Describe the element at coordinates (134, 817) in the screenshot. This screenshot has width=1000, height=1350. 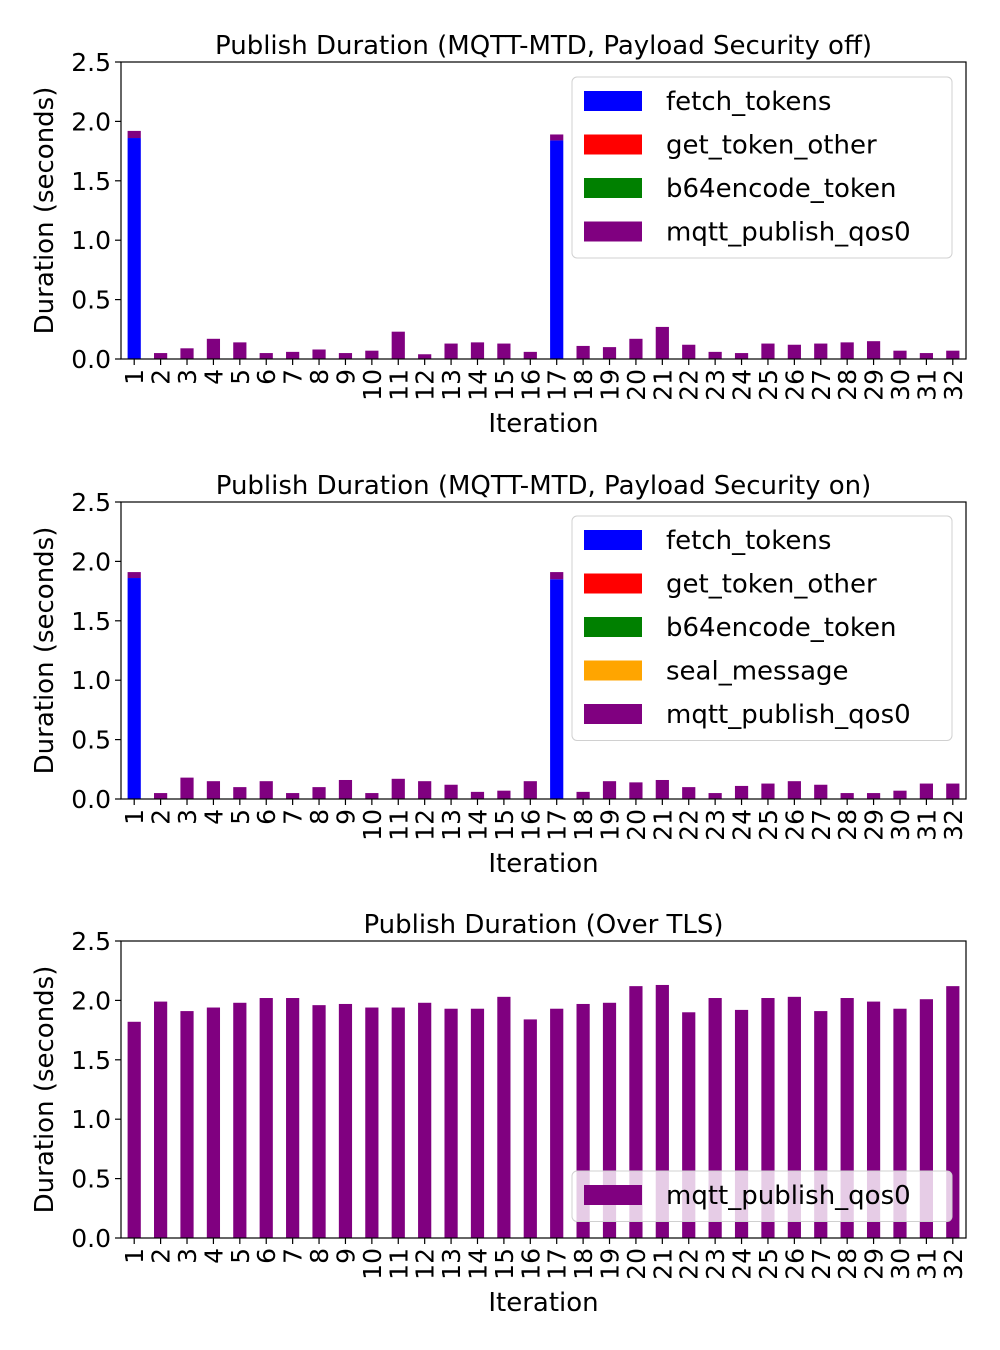
I see `x-tick-label: 1` at that location.